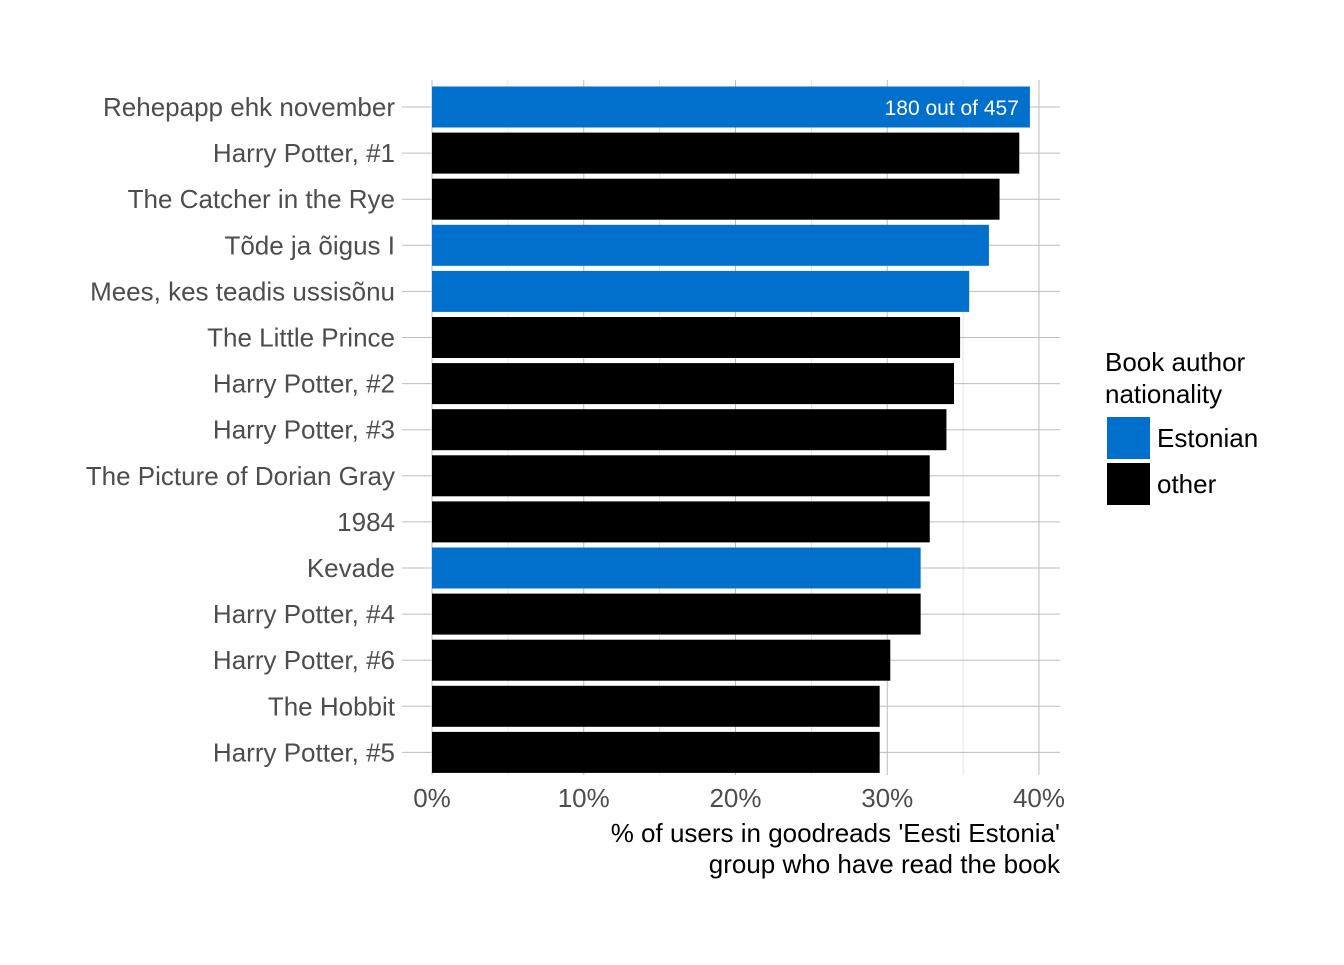  What do you see at coordinates (735, 798) in the screenshot?
I see `x-tick-label: 20%` at bounding box center [735, 798].